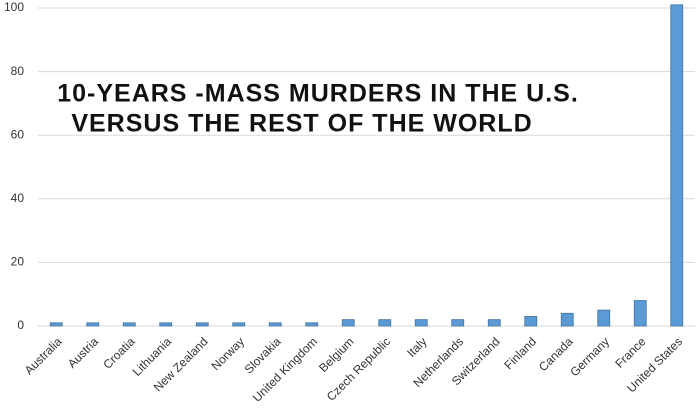 The height and width of the screenshot is (410, 700). Describe the element at coordinates (14, 7) in the screenshot. I see `y-tick-label: 100` at that location.